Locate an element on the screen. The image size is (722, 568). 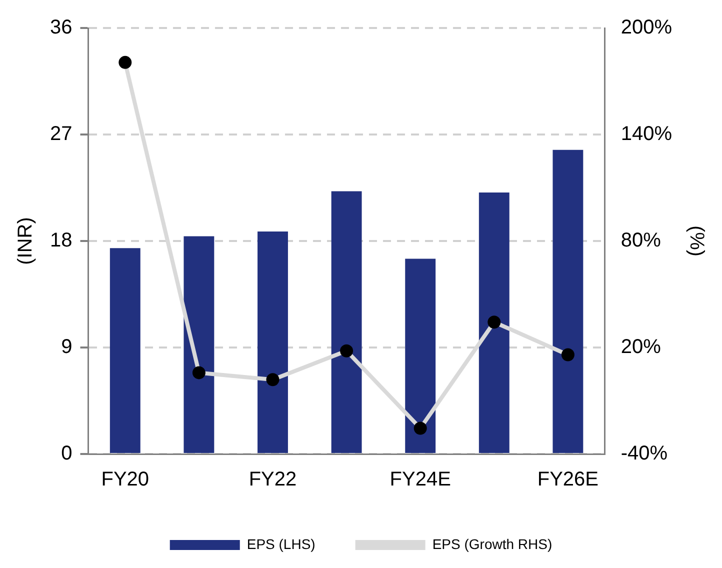
y-tick-label: 9 is located at coordinates (66, 347).